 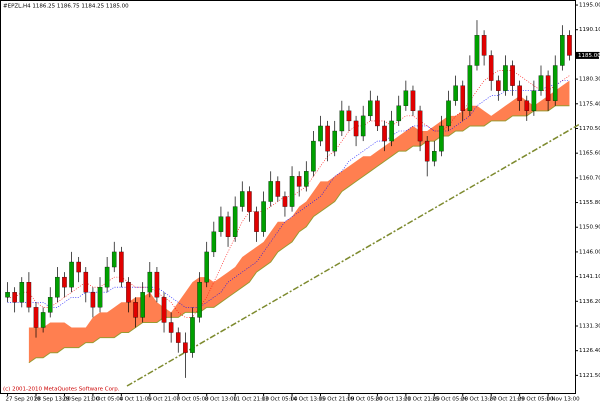 What do you see at coordinates (66, 7) in the screenshot?
I see `chart-title: #EPZL,H4 1186.25 1186.75 1184.25 1185.00` at bounding box center [66, 7].